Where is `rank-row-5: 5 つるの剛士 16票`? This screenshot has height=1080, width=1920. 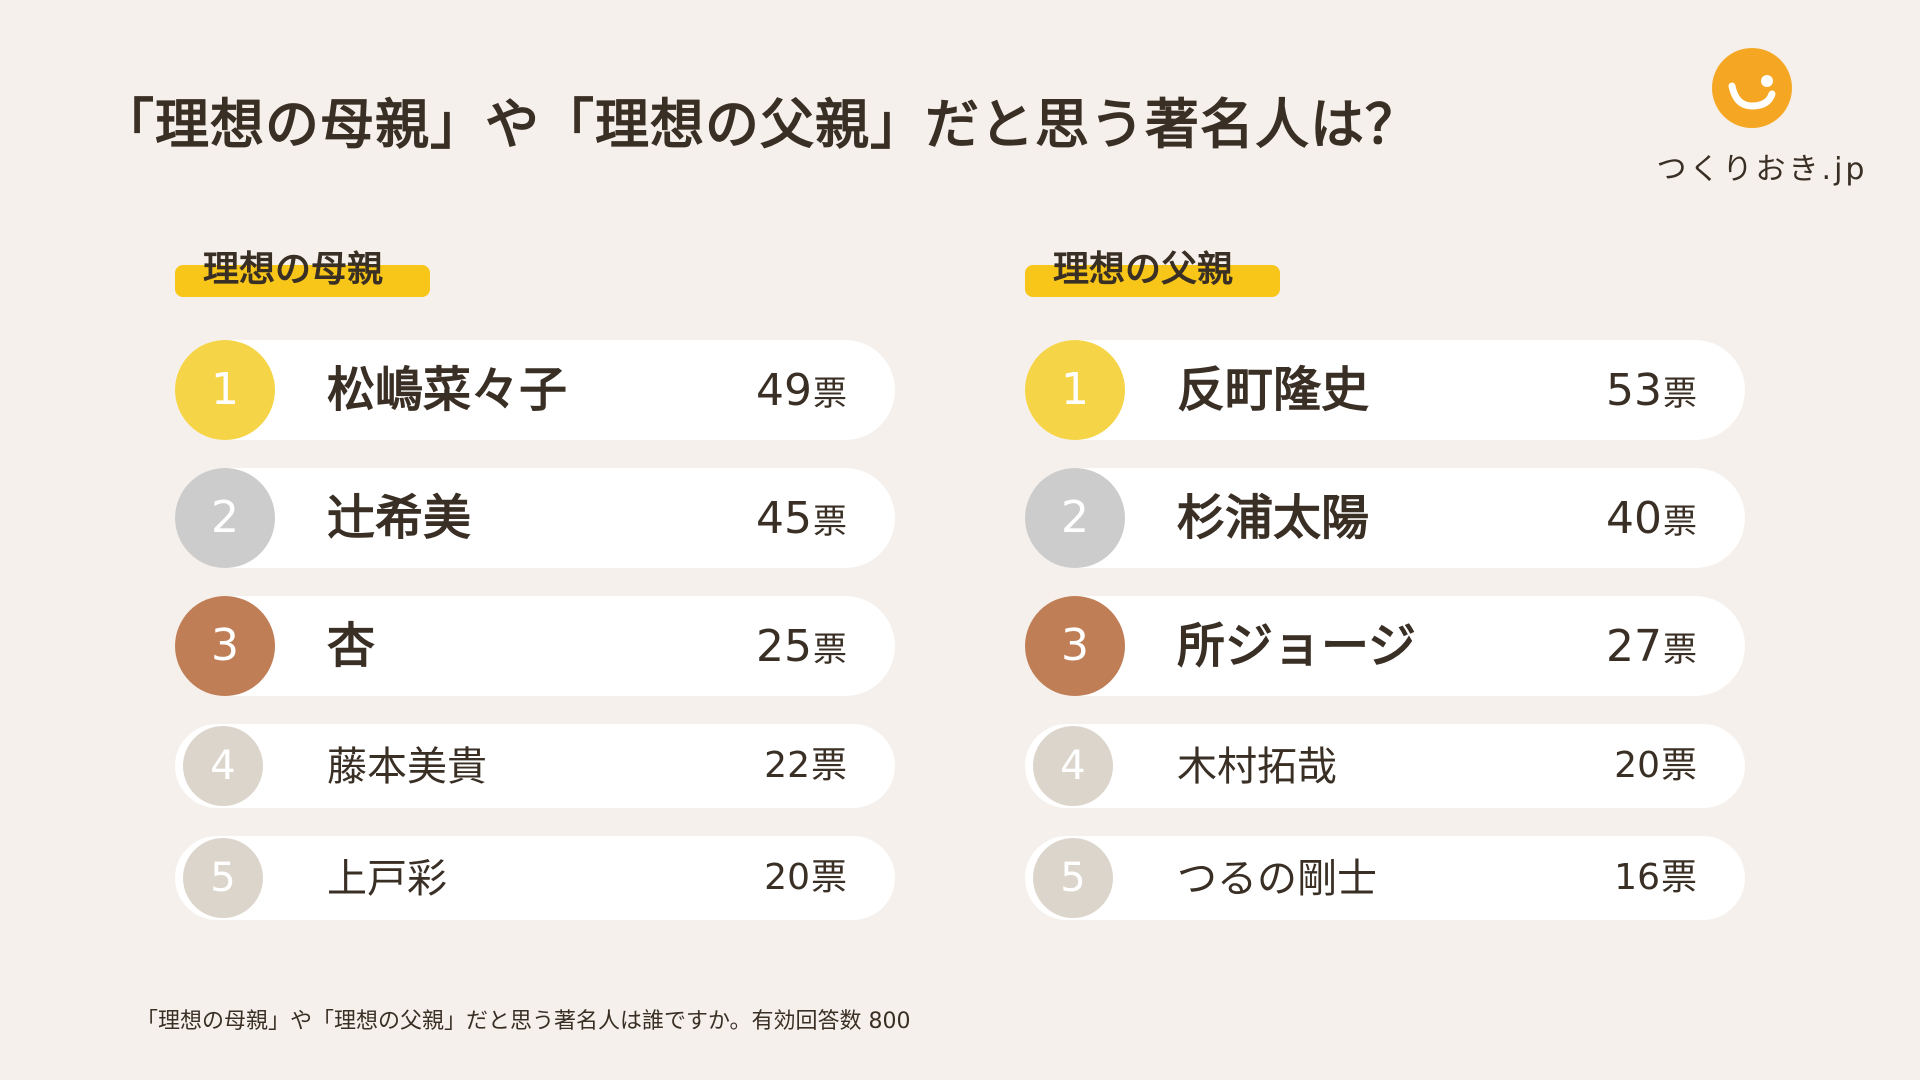
rank-row-5: 5 つるの剛士 16票 is located at coordinates (1385, 878).